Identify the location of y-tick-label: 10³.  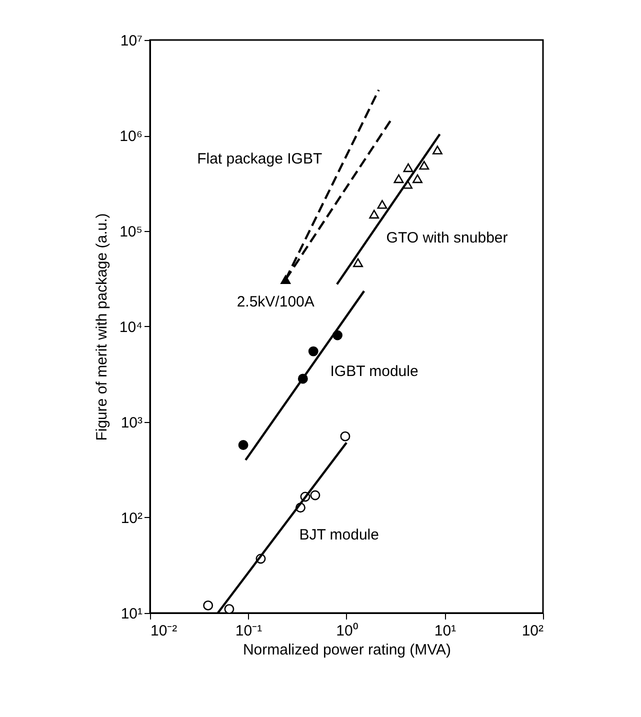
(131, 423).